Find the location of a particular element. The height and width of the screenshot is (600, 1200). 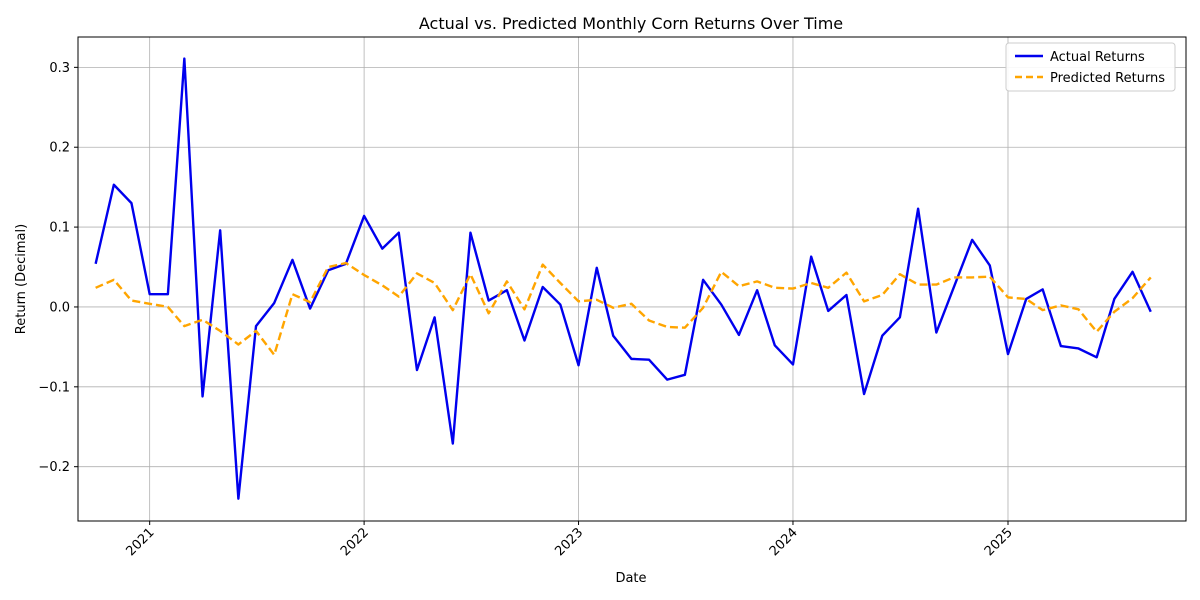

x-tick-label: 2025 is located at coordinates (999, 542).